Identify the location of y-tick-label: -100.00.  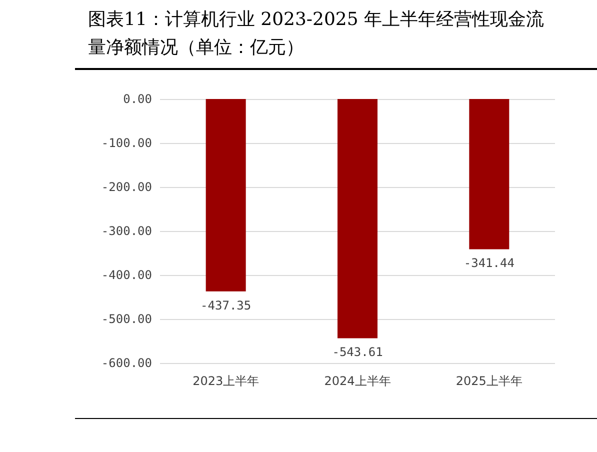
(126, 143).